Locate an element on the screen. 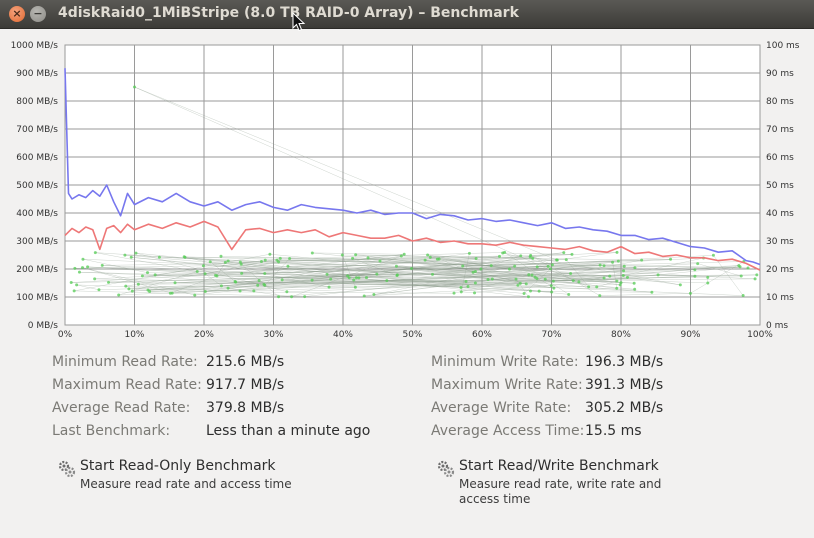 This screenshot has width=814, height=538. y-left-tick-label: 500 MB/s is located at coordinates (37, 186).